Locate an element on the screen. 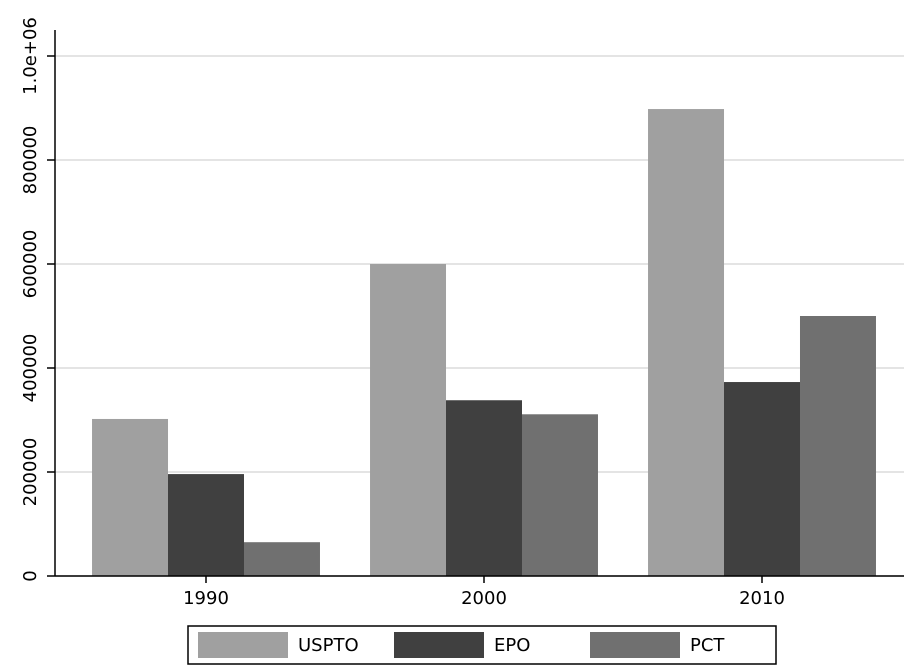 Image resolution: width=904 pixels, height=670 pixels. y-tick-label: 200000 is located at coordinates (30, 472).